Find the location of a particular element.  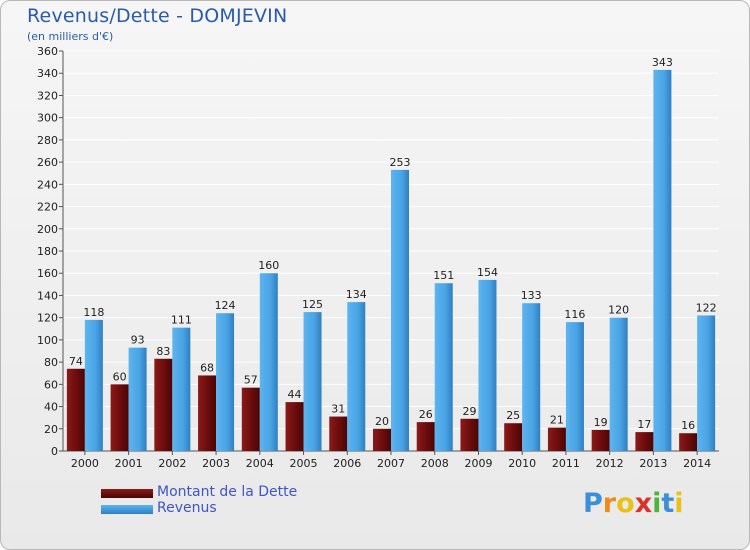

y-tick-label: 40 is located at coordinates (51, 407).